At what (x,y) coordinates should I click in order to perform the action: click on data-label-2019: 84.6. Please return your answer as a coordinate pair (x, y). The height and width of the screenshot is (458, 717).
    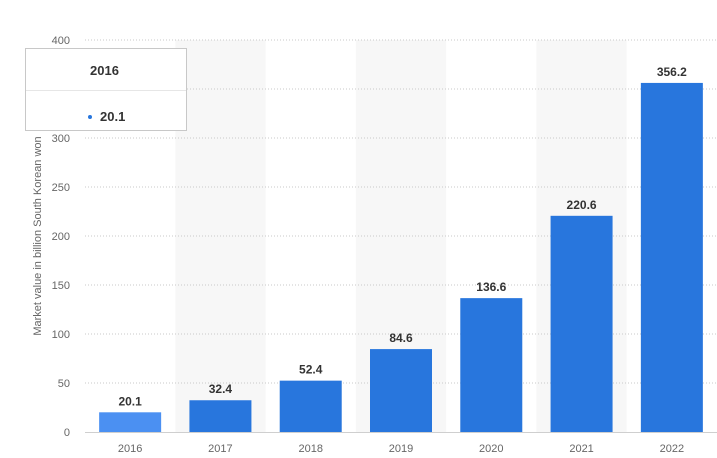
    Looking at the image, I should click on (401, 338).